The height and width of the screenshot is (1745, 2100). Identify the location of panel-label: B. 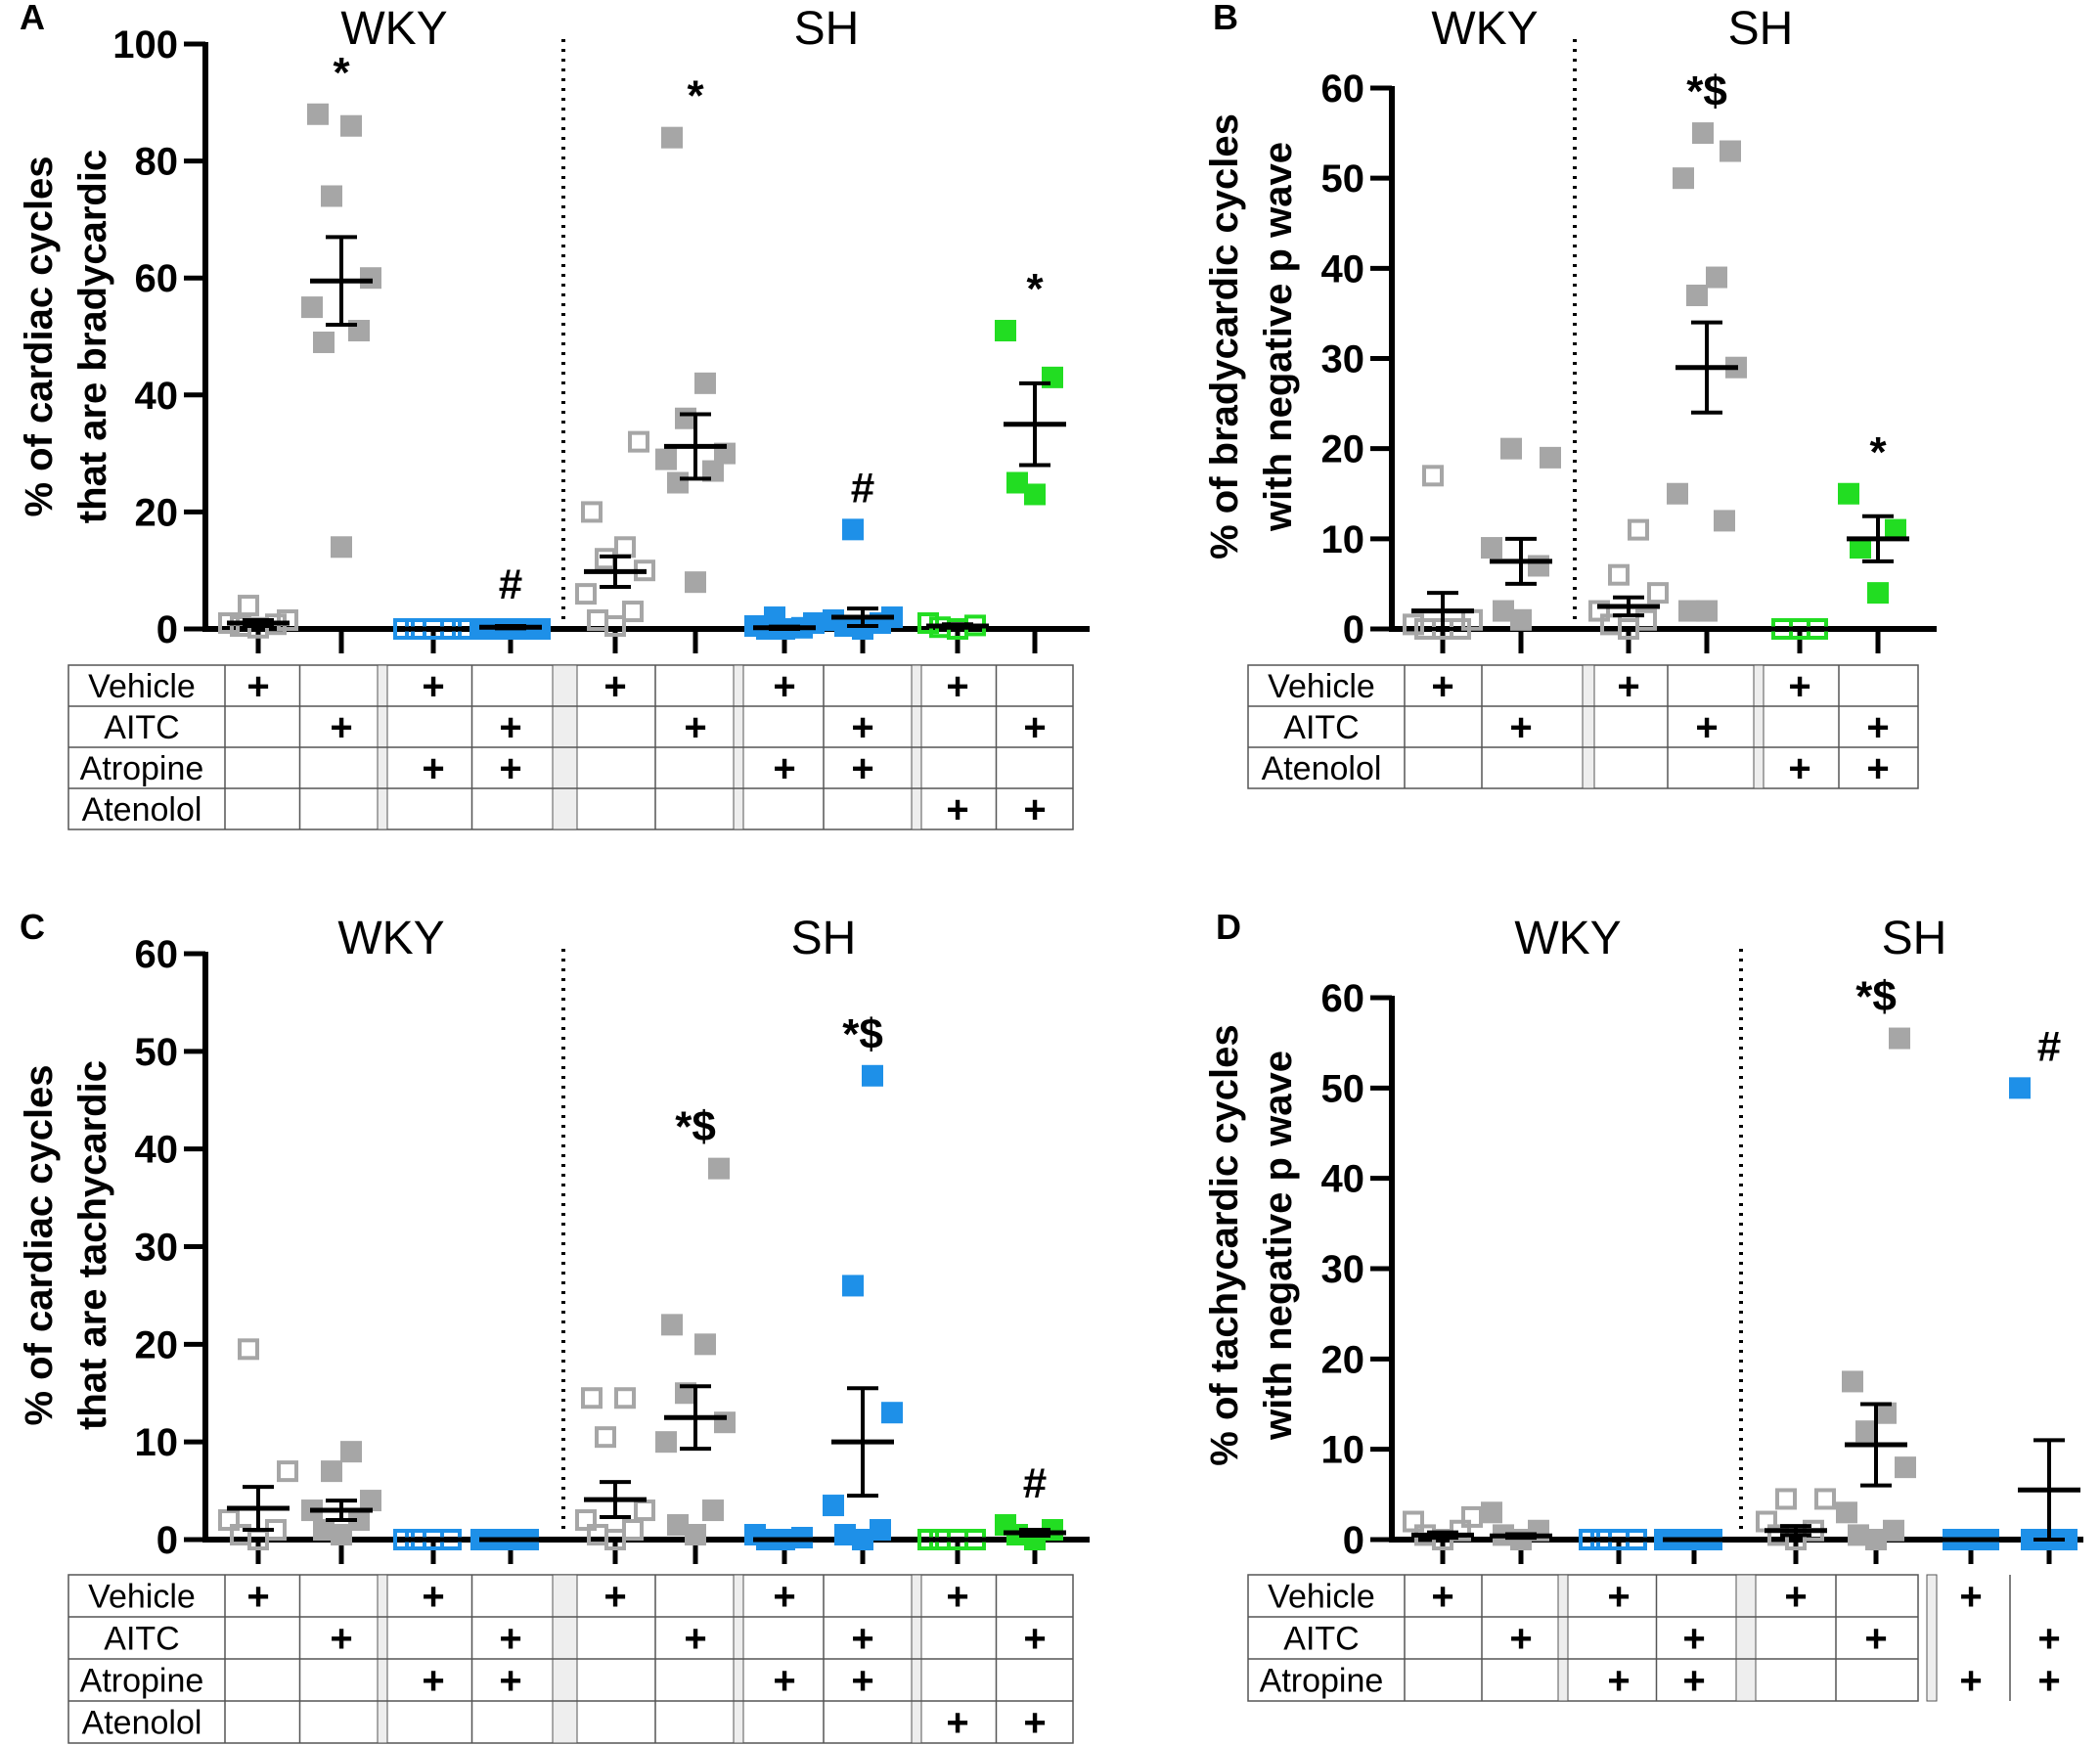
(1225, 19).